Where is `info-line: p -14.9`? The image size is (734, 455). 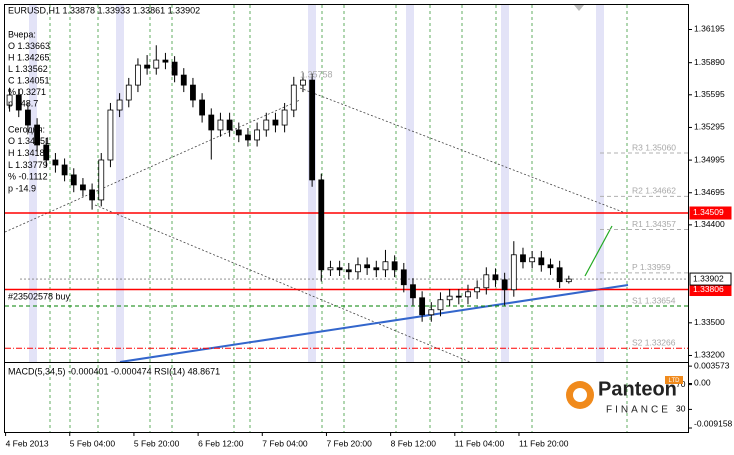
info-line: p -14.9 is located at coordinates (22, 188).